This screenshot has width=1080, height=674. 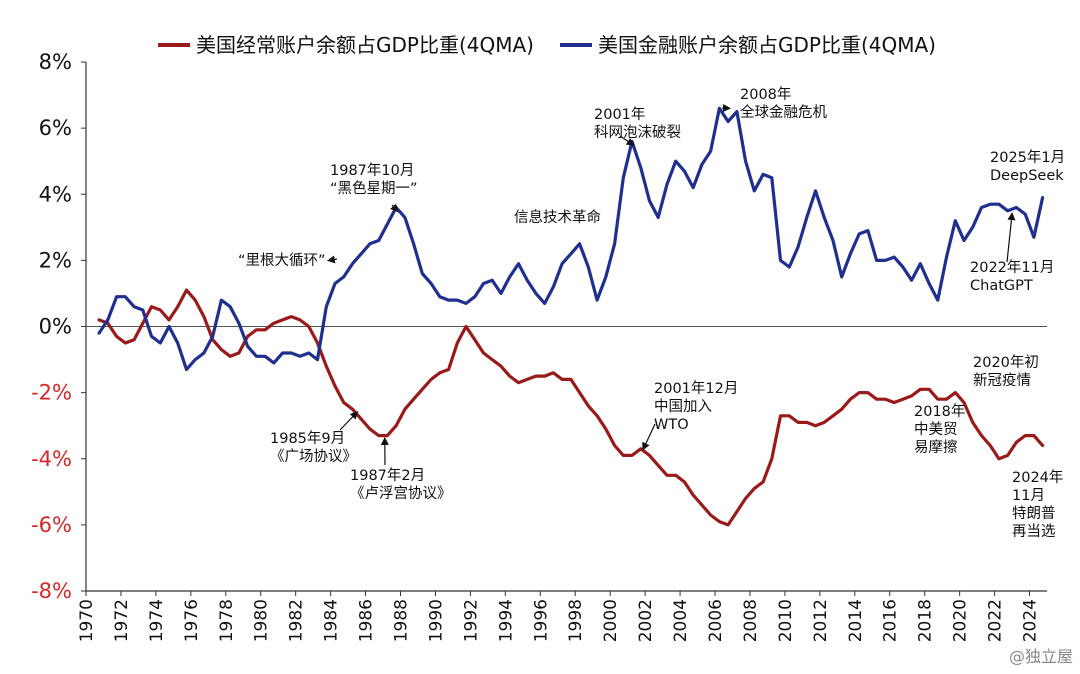 What do you see at coordinates (1037, 477) in the screenshot?
I see `annotation-text: 2024年` at bounding box center [1037, 477].